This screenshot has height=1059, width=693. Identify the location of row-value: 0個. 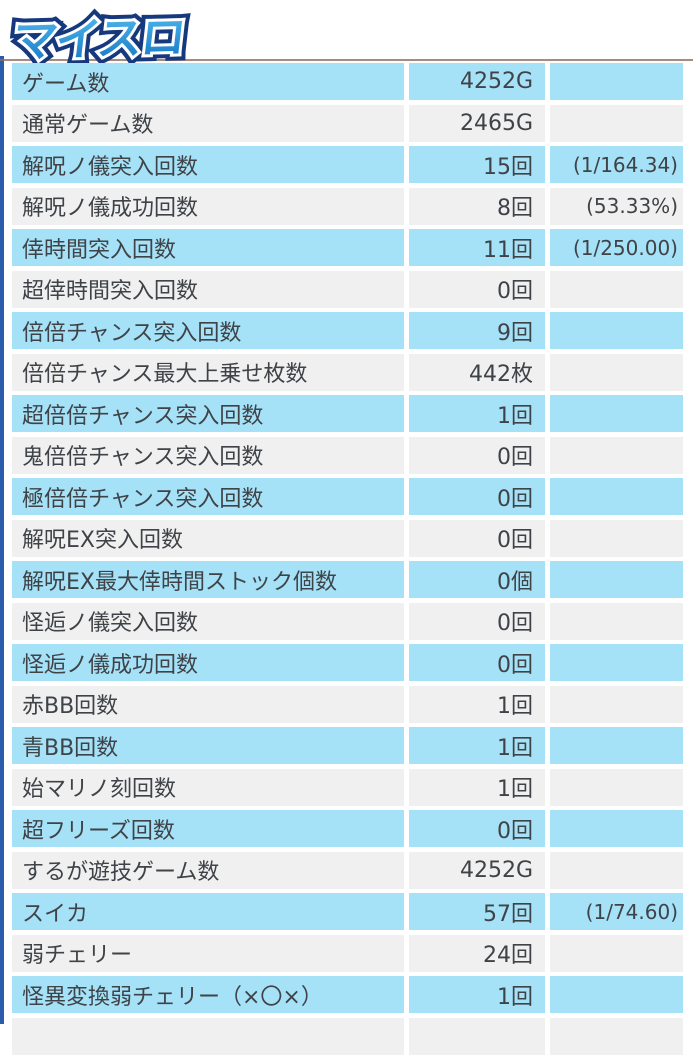
(477, 579).